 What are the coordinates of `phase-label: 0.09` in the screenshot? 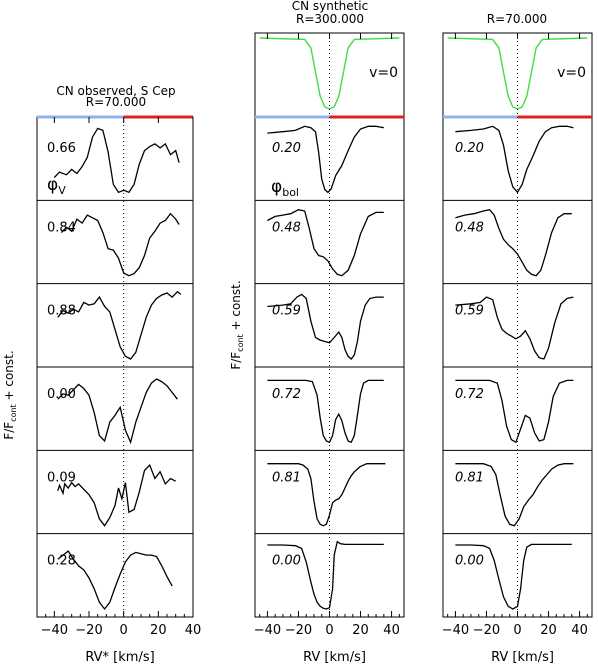 It's located at (61, 477).